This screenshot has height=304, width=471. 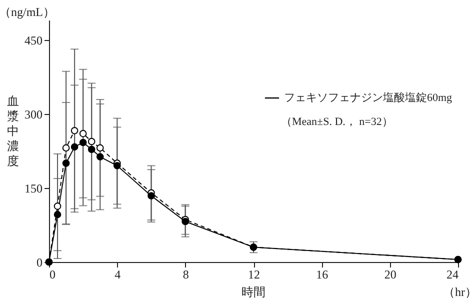 I want to click on y-tick-label: 450, so click(x=33, y=40).